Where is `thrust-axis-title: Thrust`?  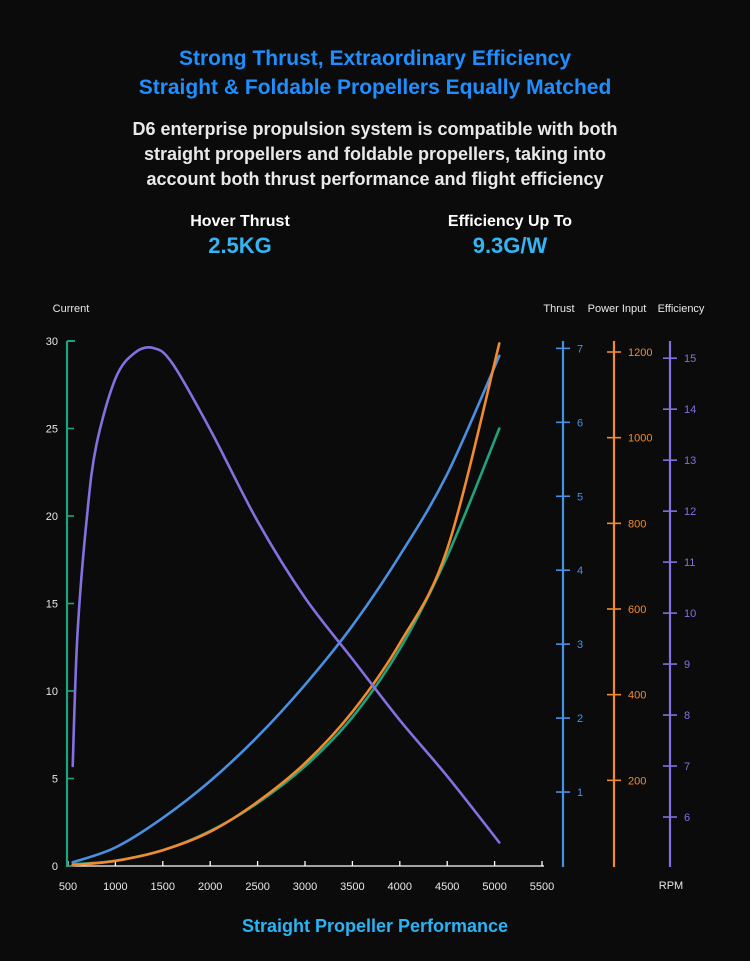
thrust-axis-title: Thrust is located at coordinates (558, 309).